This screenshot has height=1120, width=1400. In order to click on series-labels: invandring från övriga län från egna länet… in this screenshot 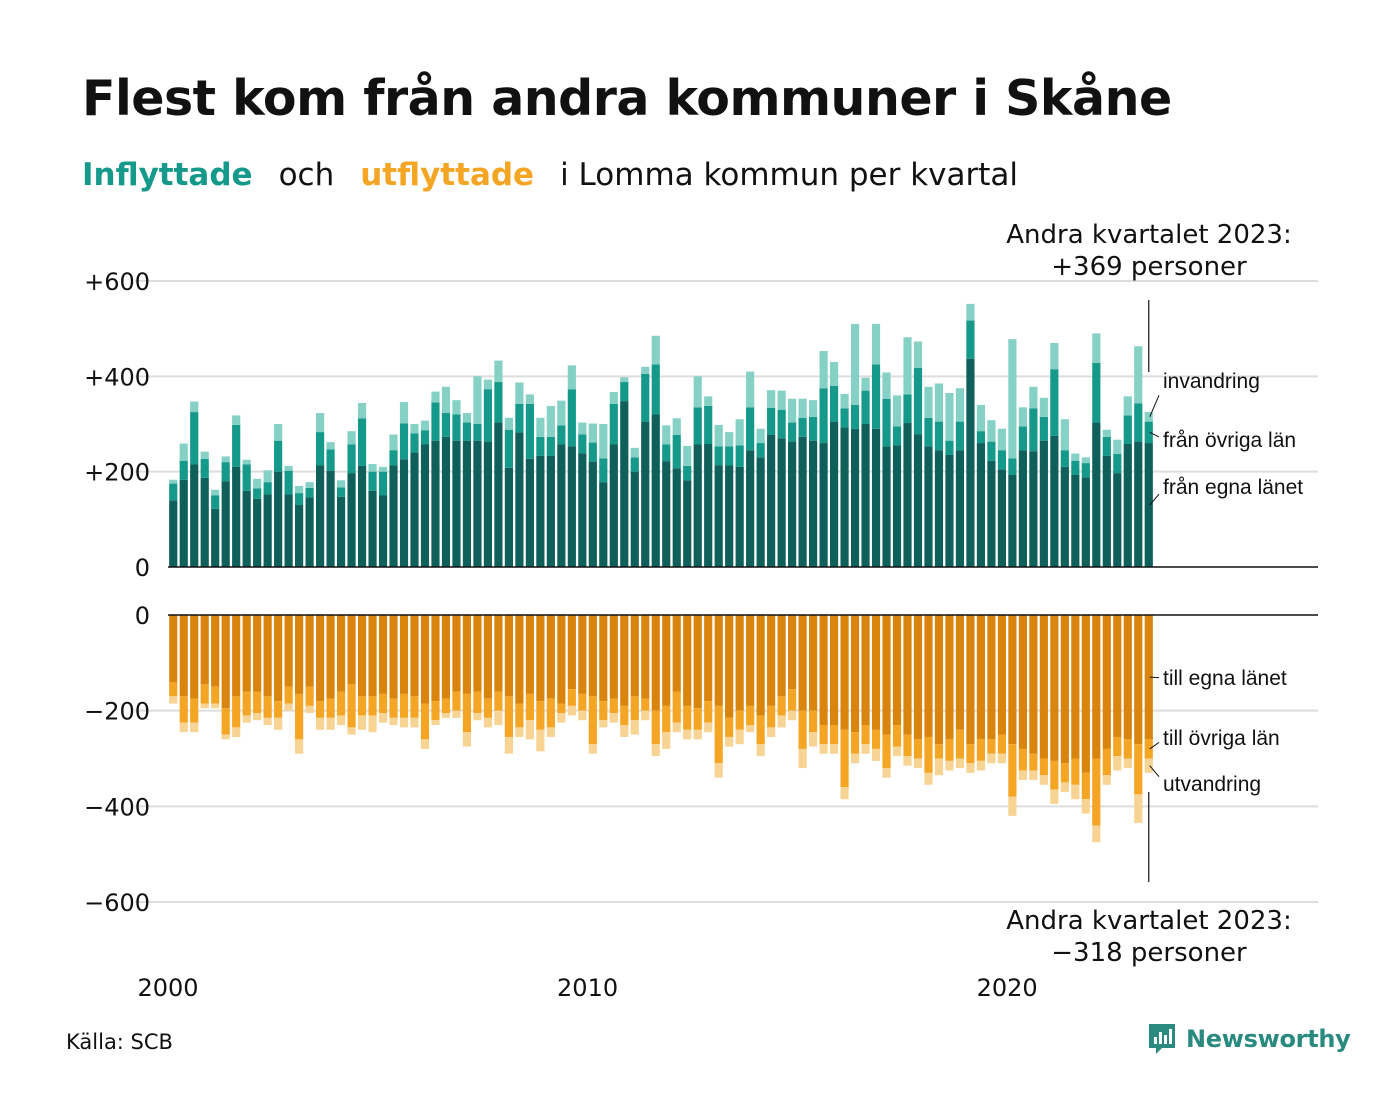, I will do `click(1226, 583)`.